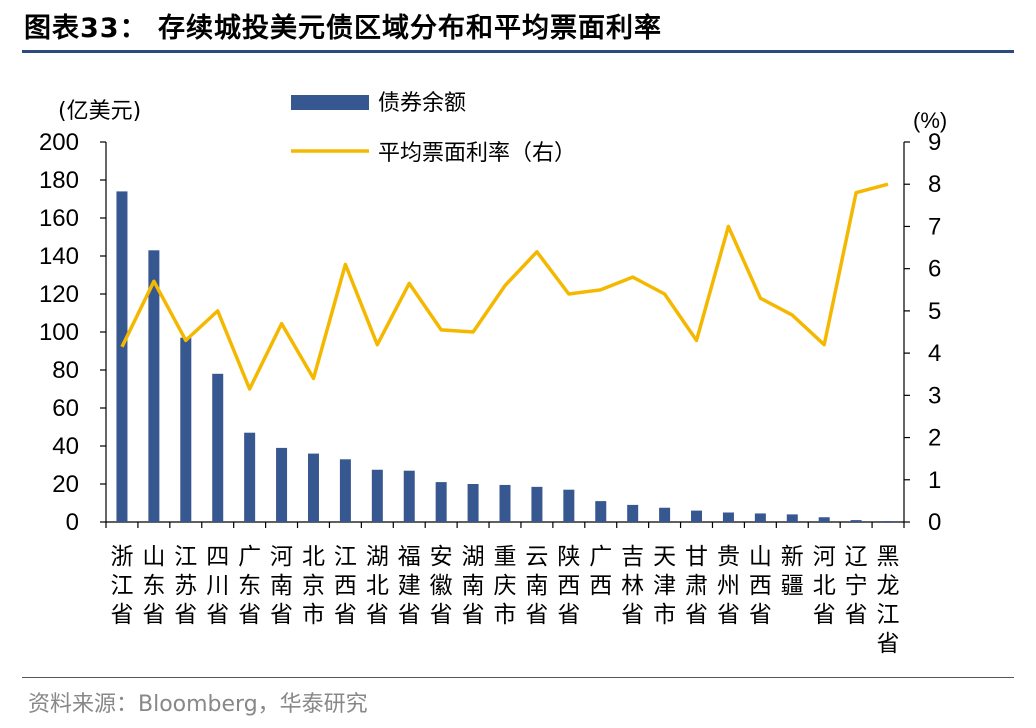  Describe the element at coordinates (888, 600) in the screenshot. I see `category-label: 黑龙江省` at that location.